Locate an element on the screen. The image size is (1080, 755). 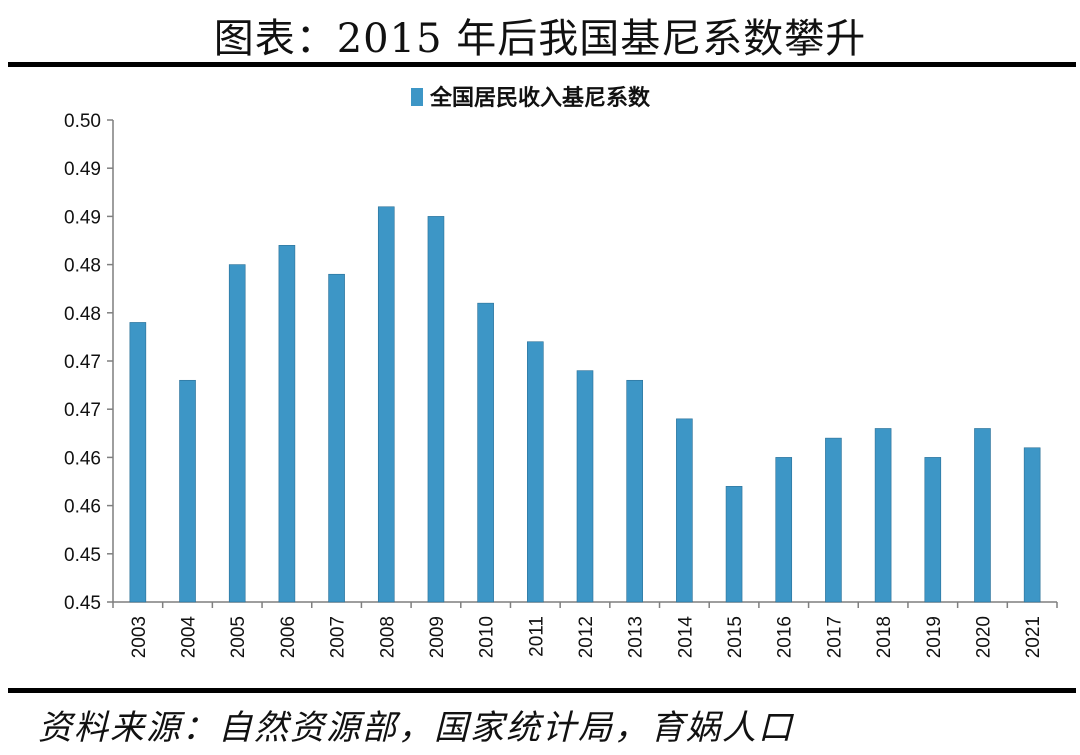
x-tick-label-2018: 2018 is located at coordinates (884, 637).